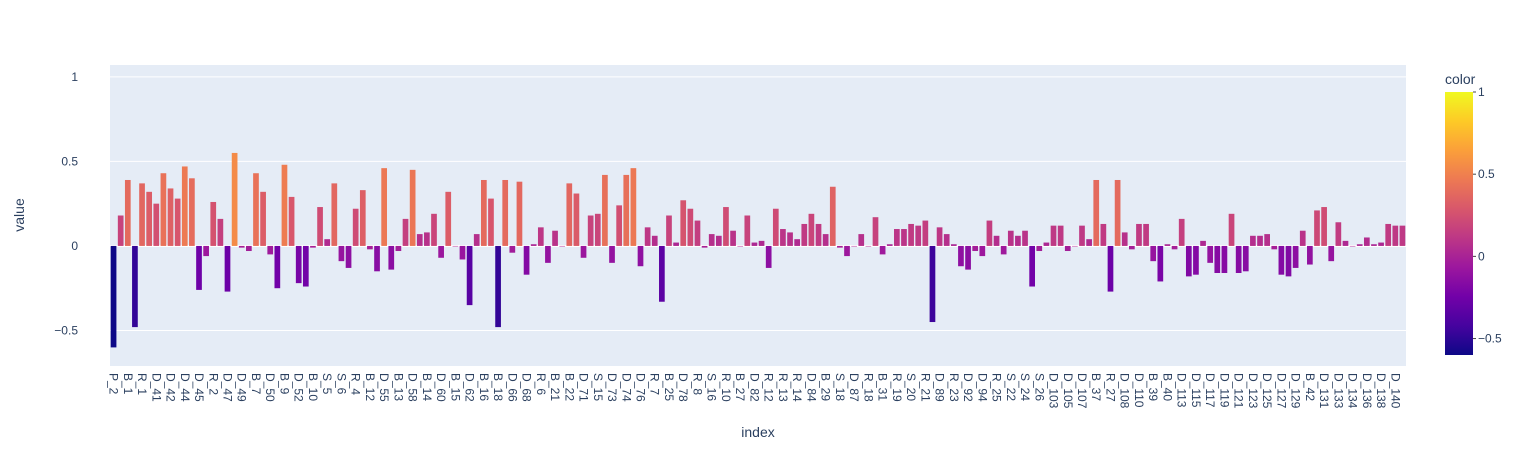  I want to click on x-tick-label: R_14, so click(797, 387).